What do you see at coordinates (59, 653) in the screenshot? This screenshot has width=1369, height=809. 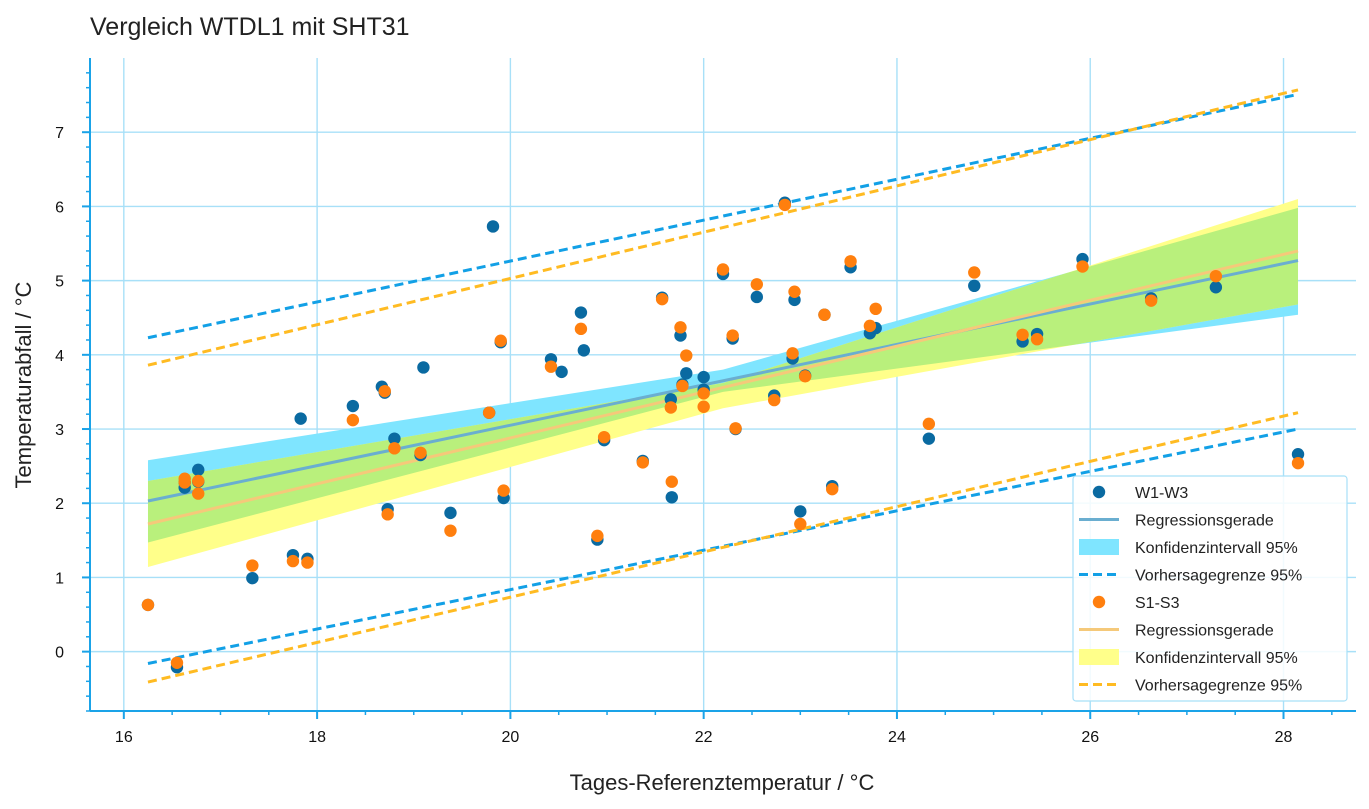 I see `y-tick-label: 0` at bounding box center [59, 653].